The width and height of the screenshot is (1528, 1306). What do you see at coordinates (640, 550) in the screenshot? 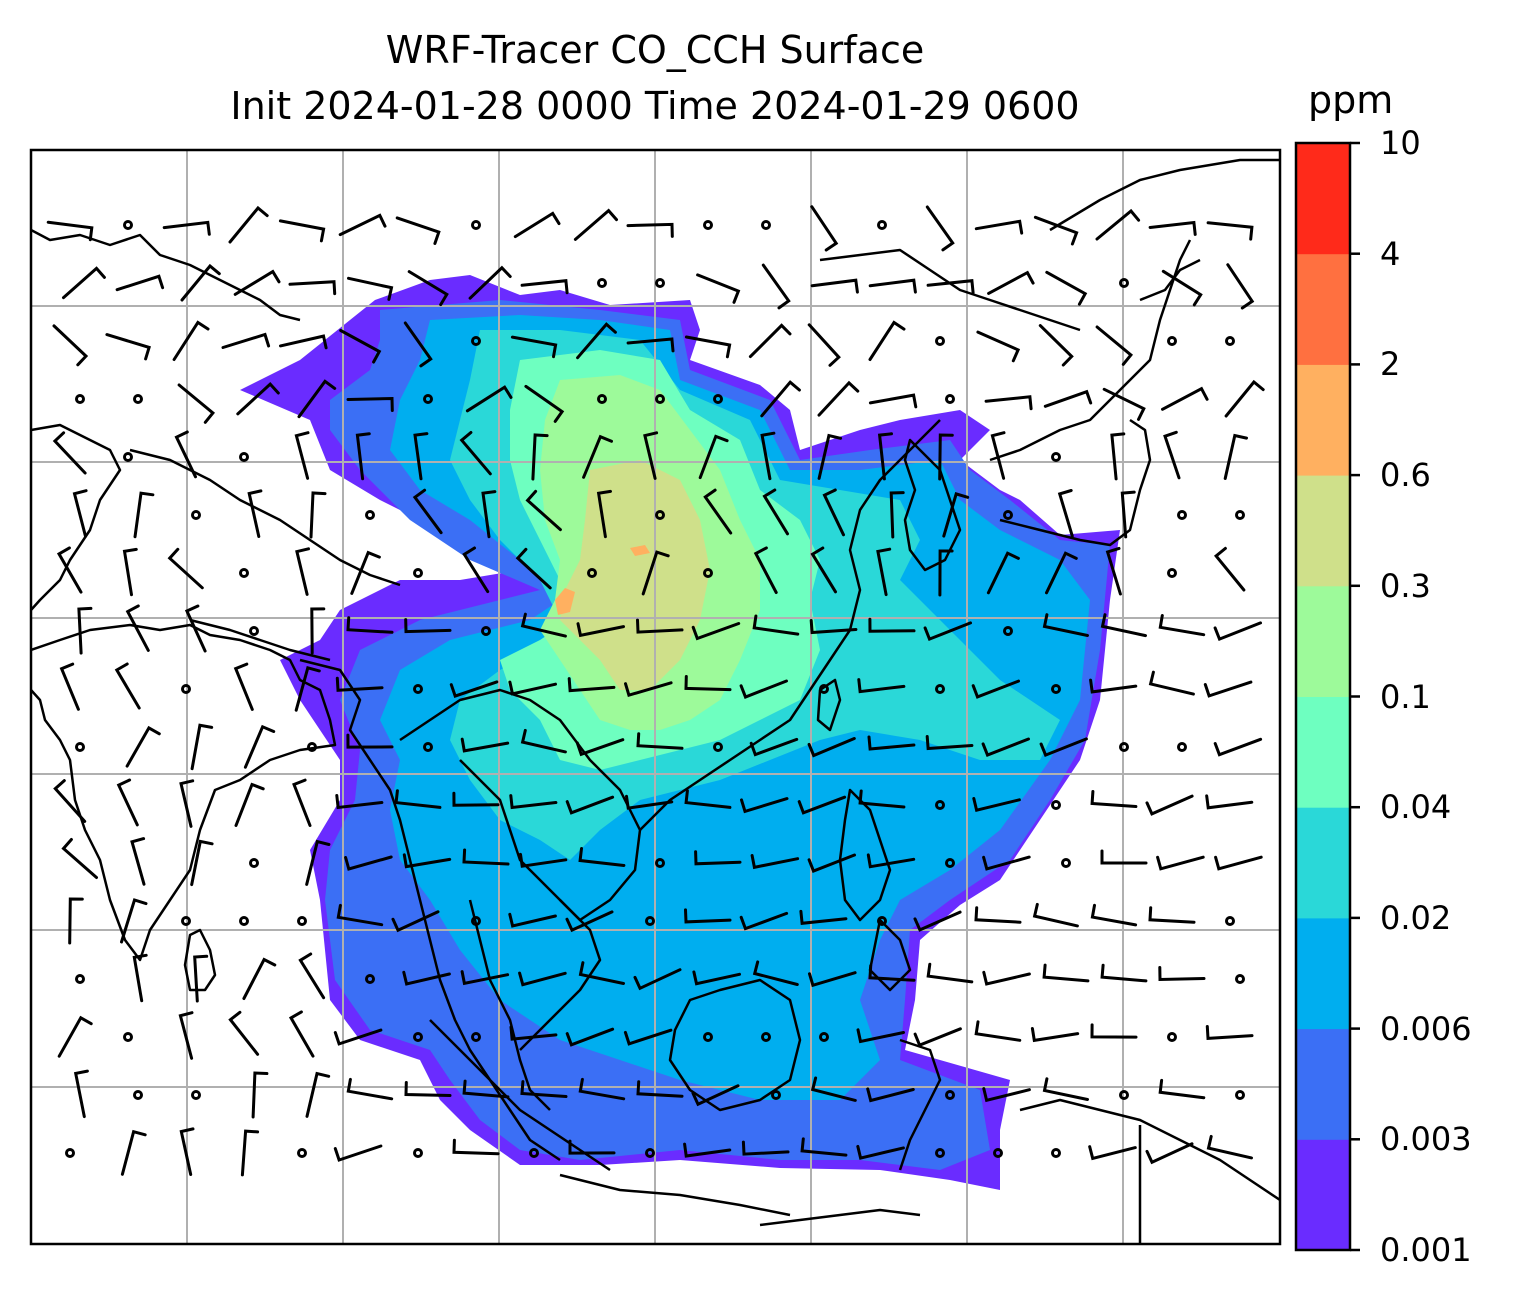
I see `contour-0.6b` at bounding box center [640, 550].